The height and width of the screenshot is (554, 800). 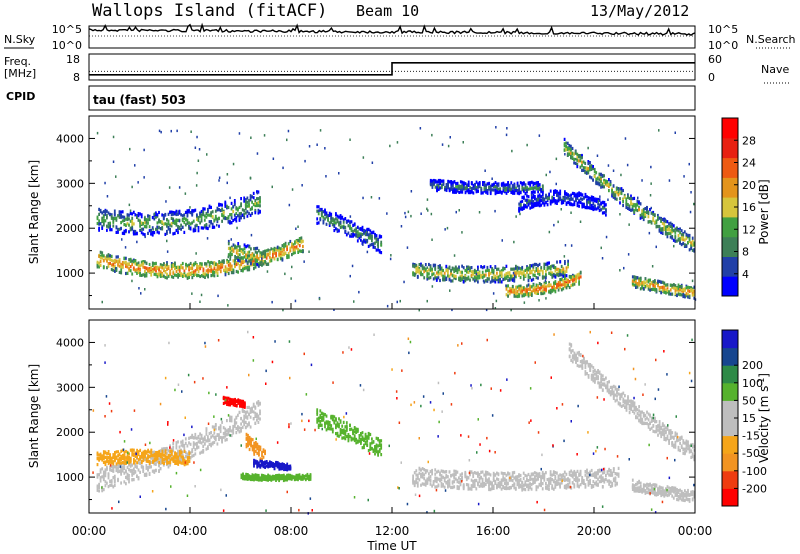 What do you see at coordinates (234, 402) in the screenshot?
I see `velocity-band` at bounding box center [234, 402].